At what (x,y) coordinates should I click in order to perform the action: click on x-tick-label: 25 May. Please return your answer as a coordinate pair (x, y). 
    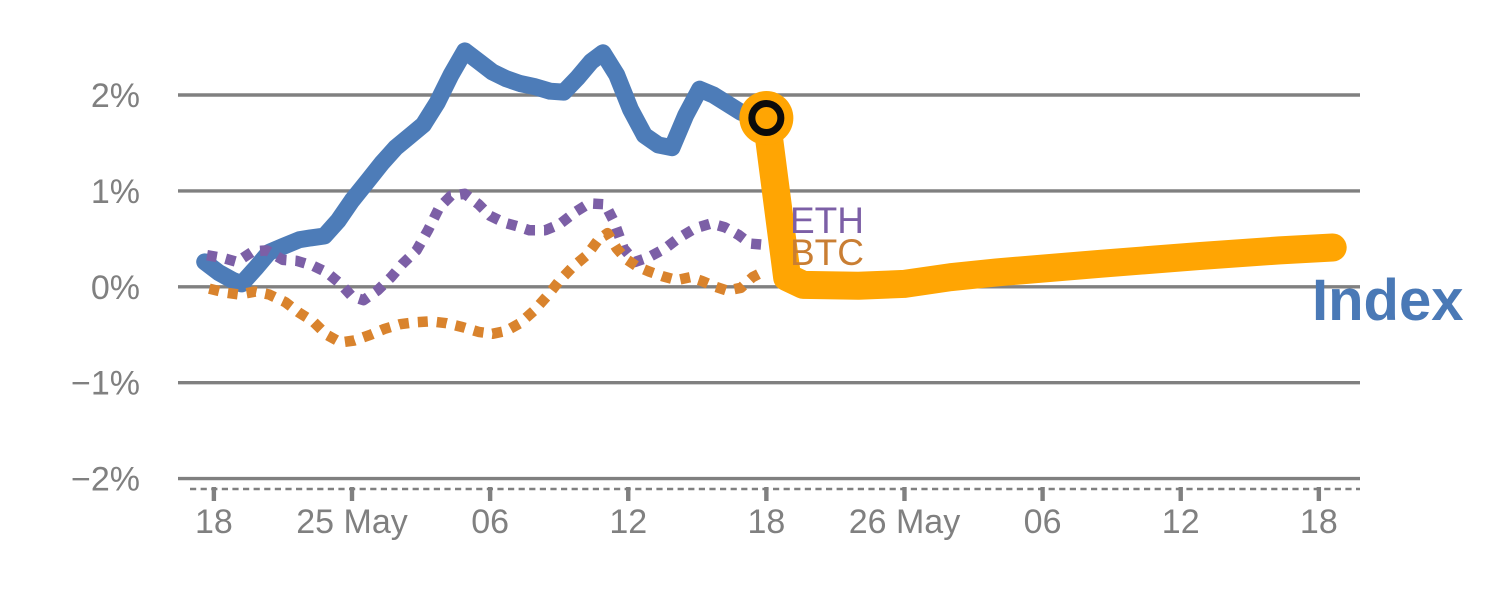
    Looking at the image, I should click on (352, 522).